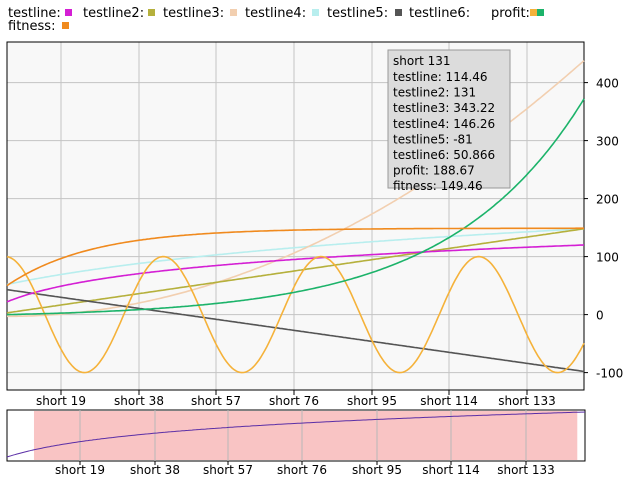 Image resolution: width=642 pixels, height=481 pixels. What do you see at coordinates (357, 13) in the screenshot?
I see `legend-label: testline5:` at bounding box center [357, 13].